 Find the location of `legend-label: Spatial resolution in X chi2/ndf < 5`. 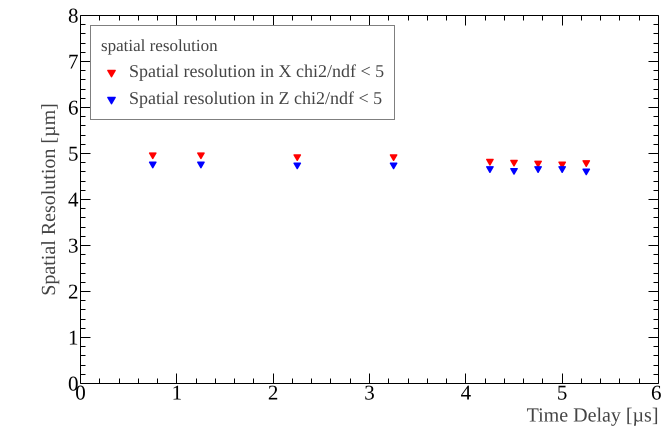

legend-label: Spatial resolution in X chi2/ndf < 5 is located at coordinates (256, 71).